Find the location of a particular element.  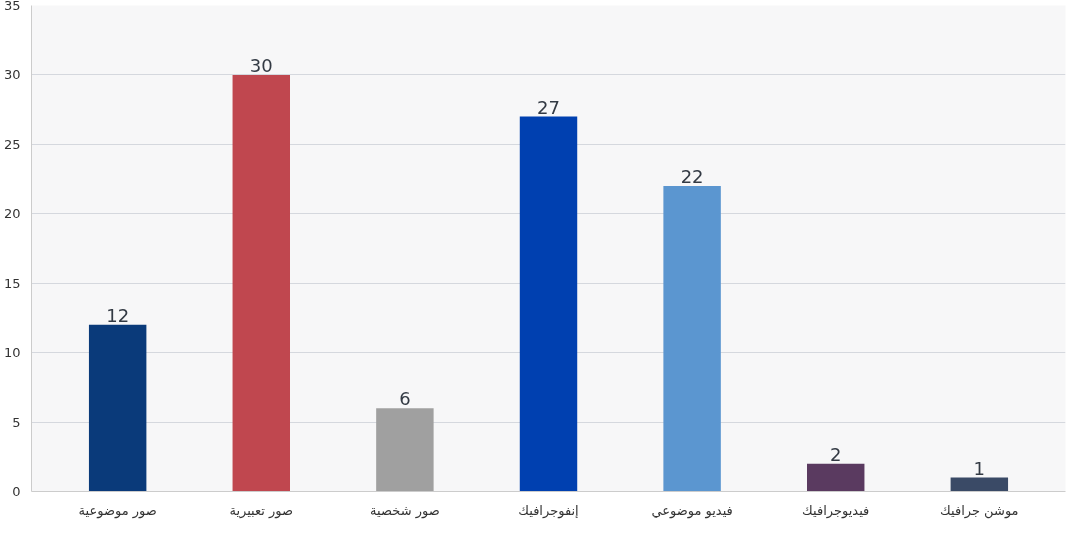

y-tick-label: 20 is located at coordinates (12, 214).